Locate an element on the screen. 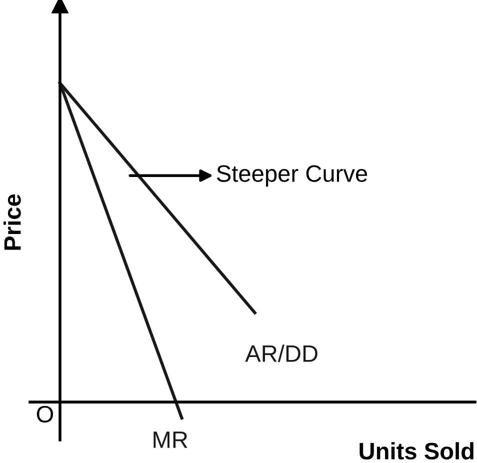 The height and width of the screenshot is (463, 477). y-axis-title: Price is located at coordinates (12, 222).